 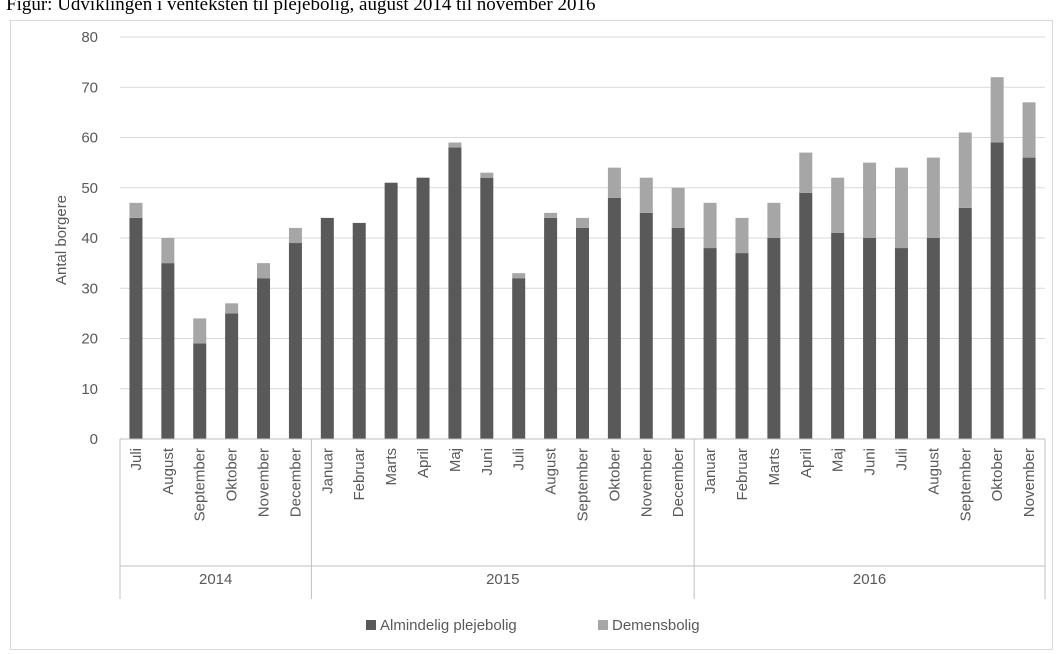 What do you see at coordinates (89, 288) in the screenshot?
I see `y-tick-label: 30` at bounding box center [89, 288].